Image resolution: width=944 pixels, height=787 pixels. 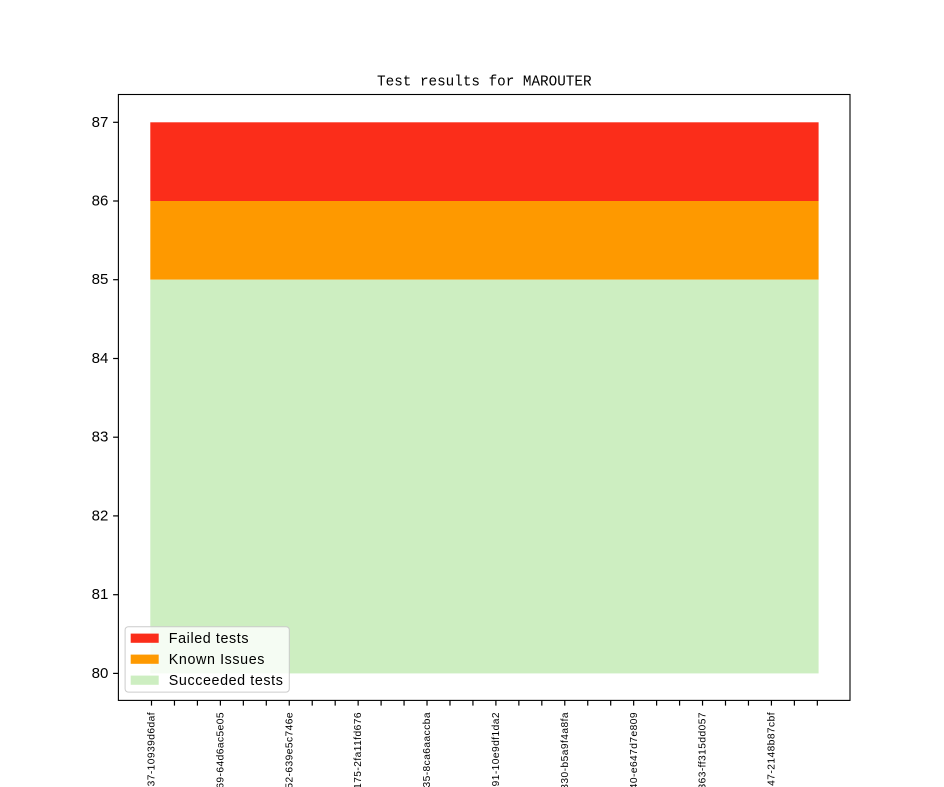 I want to click on svg-text: 91-10e9df1da2, so click(x=496, y=749).